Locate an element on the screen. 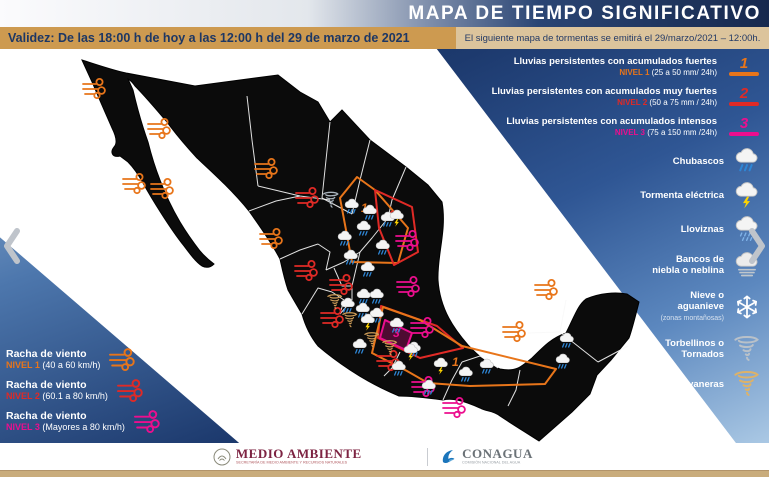  symbol-legend-label: Chubascos is located at coordinates (698, 161).